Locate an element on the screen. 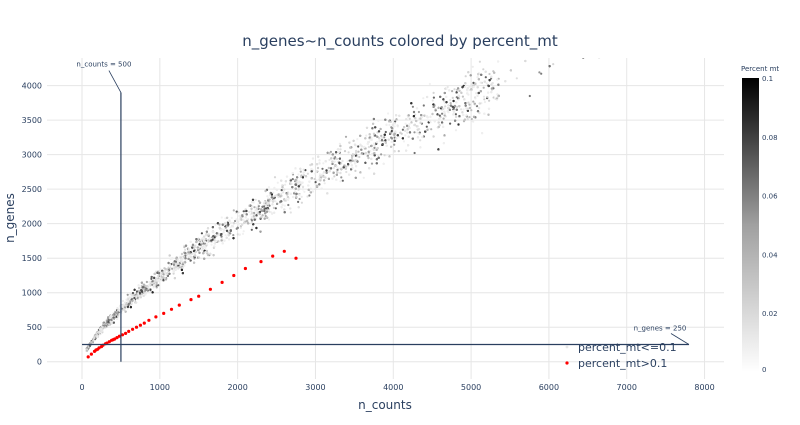  x-tick-label: 8000 is located at coordinates (704, 387).